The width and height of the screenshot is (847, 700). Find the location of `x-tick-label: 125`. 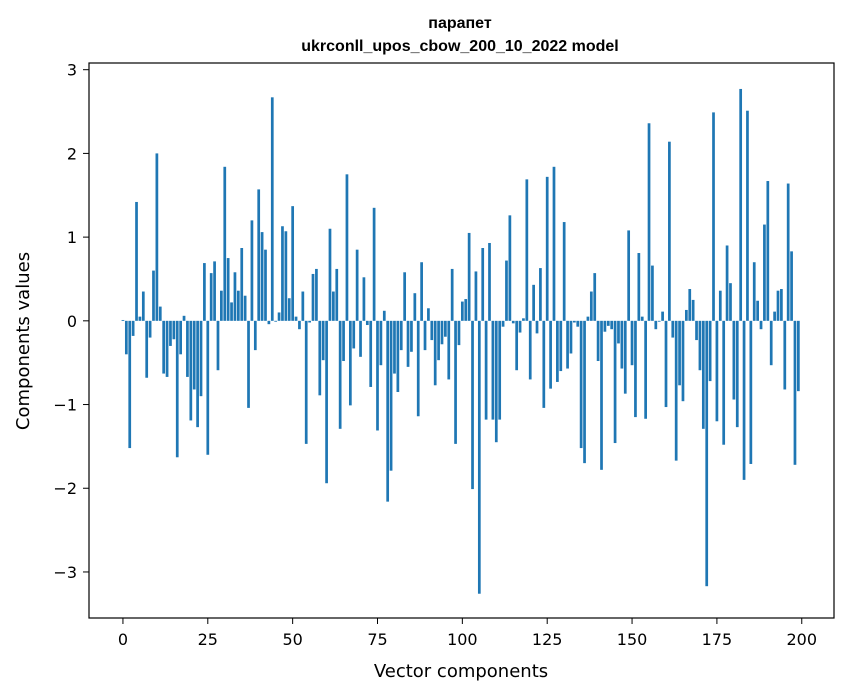

x-tick-label: 125 is located at coordinates (547, 639).